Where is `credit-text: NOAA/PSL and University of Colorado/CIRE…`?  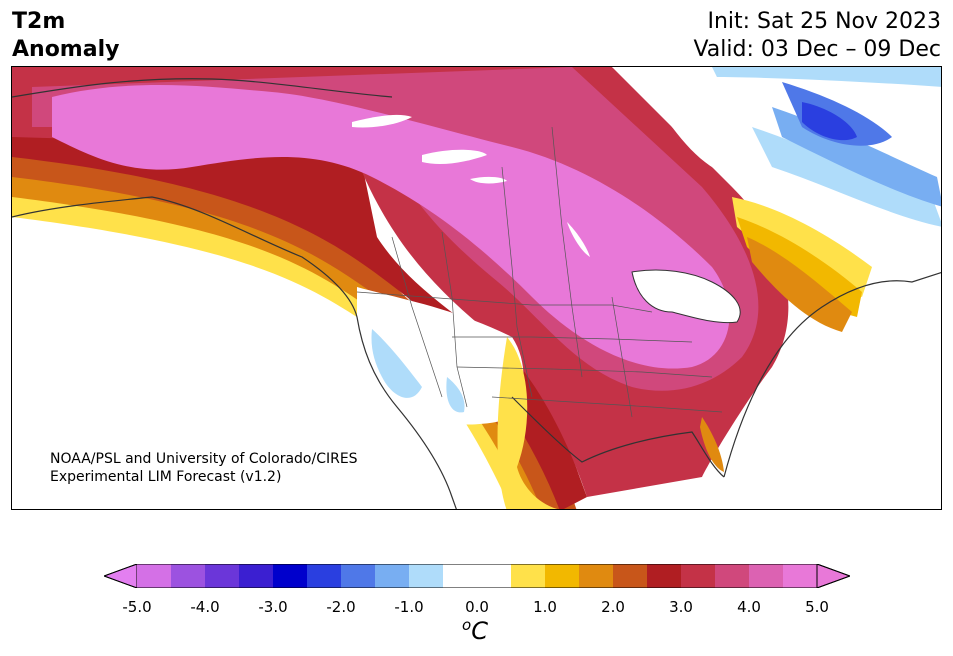 credit-text: NOAA/PSL and University of Colorado/CIRE… is located at coordinates (204, 468).